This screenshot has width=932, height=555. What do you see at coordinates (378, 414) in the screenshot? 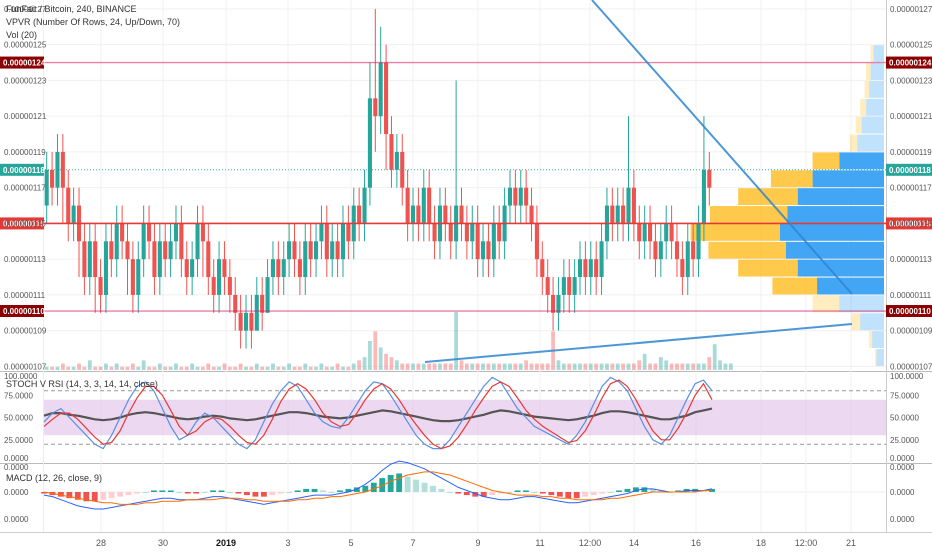
I see `stoch-d-line` at bounding box center [378, 414].